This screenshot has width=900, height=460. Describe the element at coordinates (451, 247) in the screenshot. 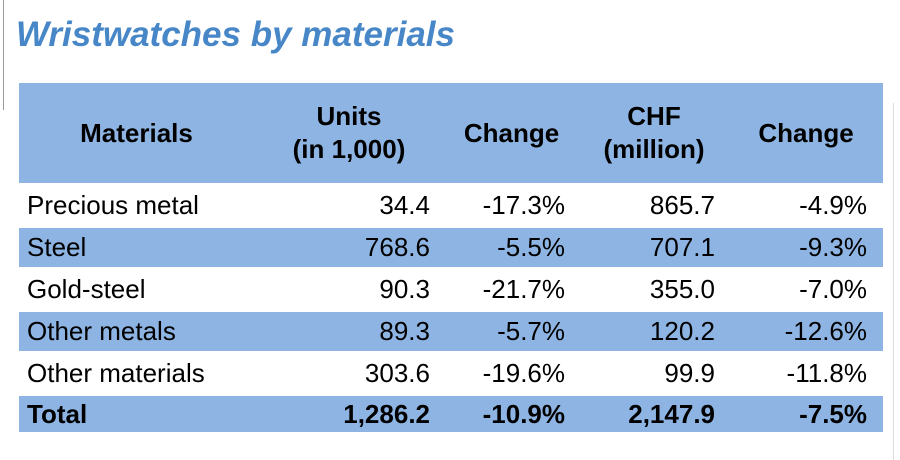

I see `table-row-steel: Steel 768.6 -5.5% 707.1 -9.3%` at that location.